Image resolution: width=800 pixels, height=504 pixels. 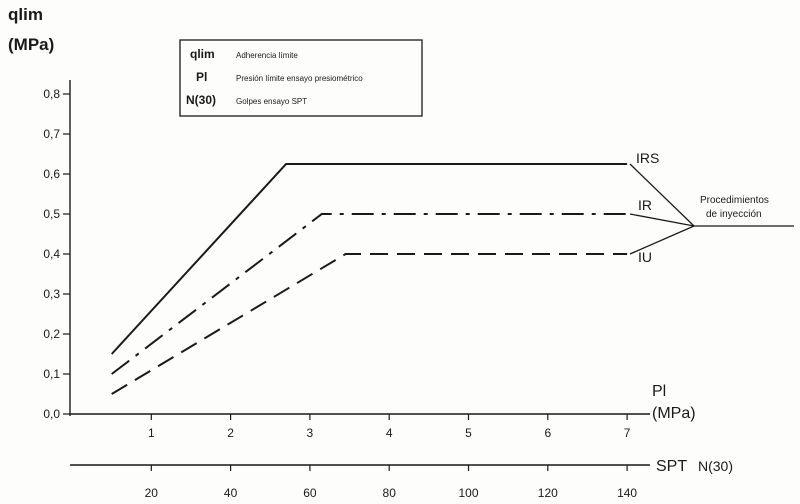 I want to click on secondary-x-ticks: 20 40 60 80 100 120 140, so click(x=391, y=482).